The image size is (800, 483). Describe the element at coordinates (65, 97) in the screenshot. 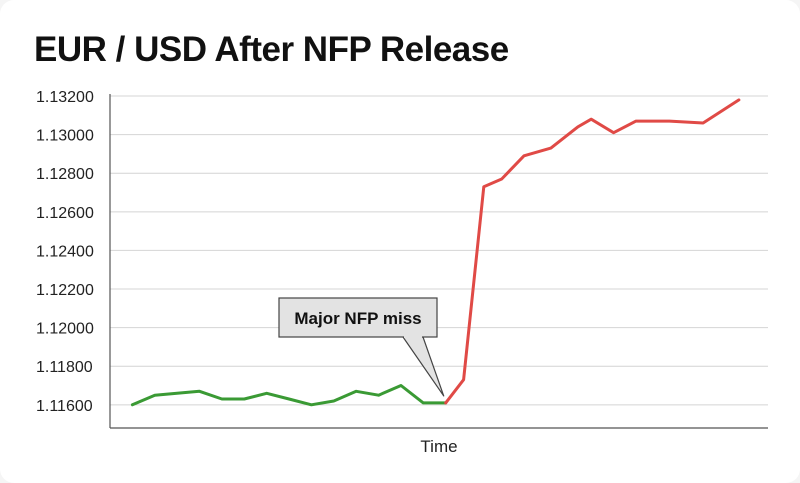

I see `y-tick-label: 1.13200` at that location.